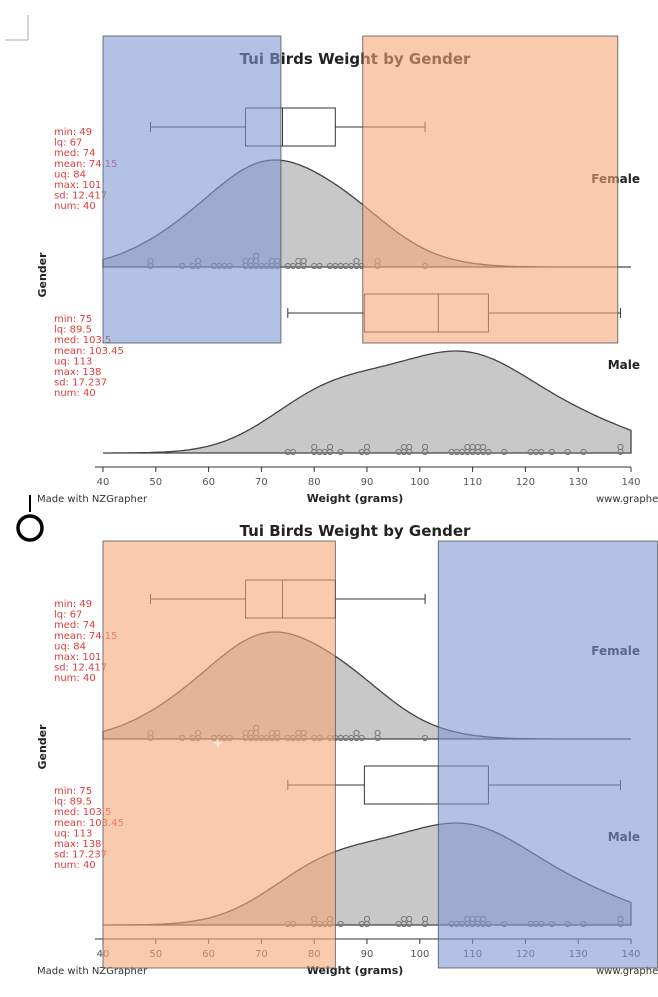  I want to click on x-tick-label: 50, so click(155, 482).